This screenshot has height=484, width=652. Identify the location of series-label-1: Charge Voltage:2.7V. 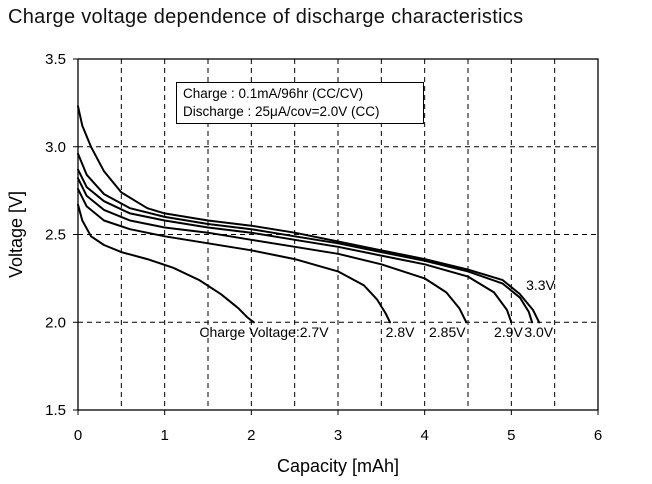
(264, 332).